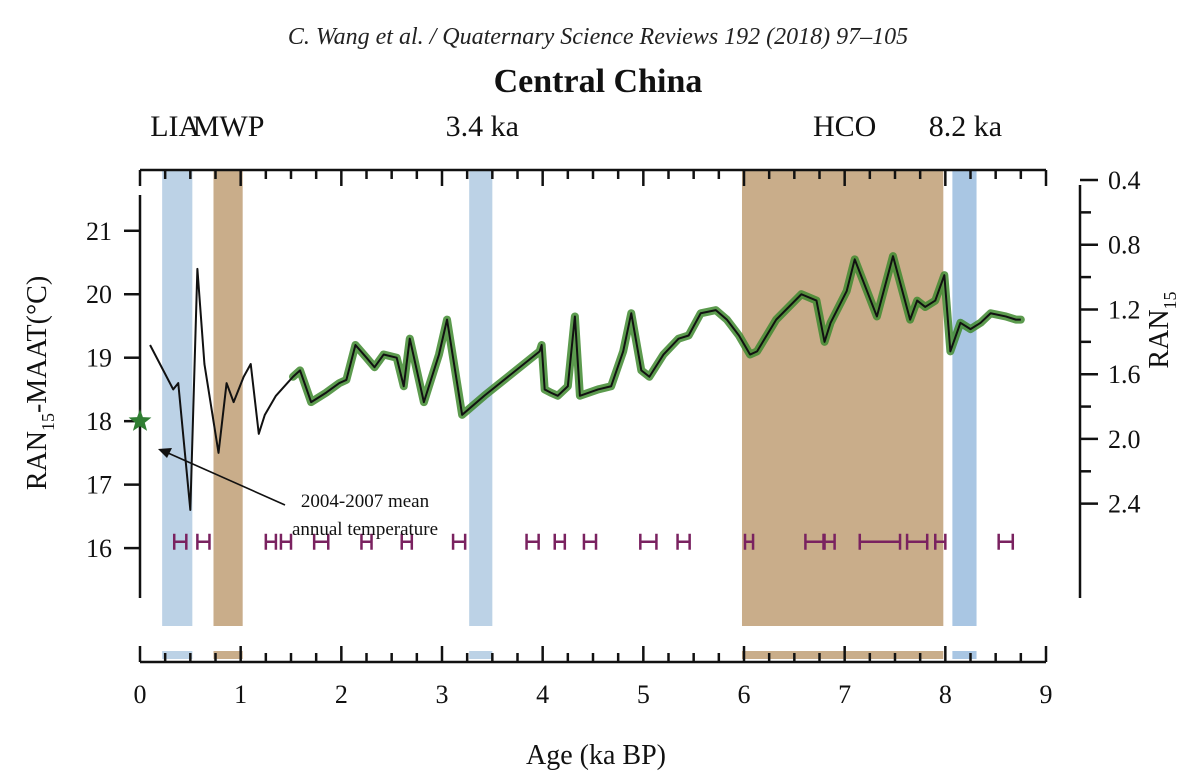  Describe the element at coordinates (37, 344) in the screenshot. I see `y-axis-title-rest: -MAAT(°C)` at that location.